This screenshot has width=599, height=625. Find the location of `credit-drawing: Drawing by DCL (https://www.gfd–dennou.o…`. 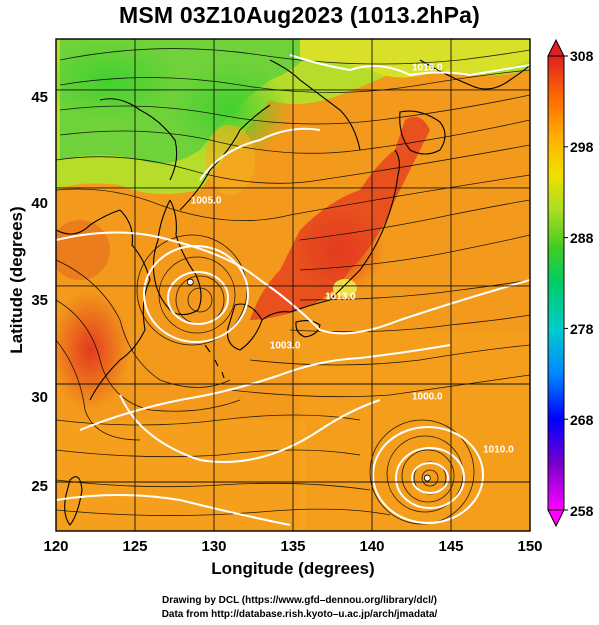

credit-drawing: Drawing by DCL (https://www.gfd–dennou.o… is located at coordinates (299, 600).